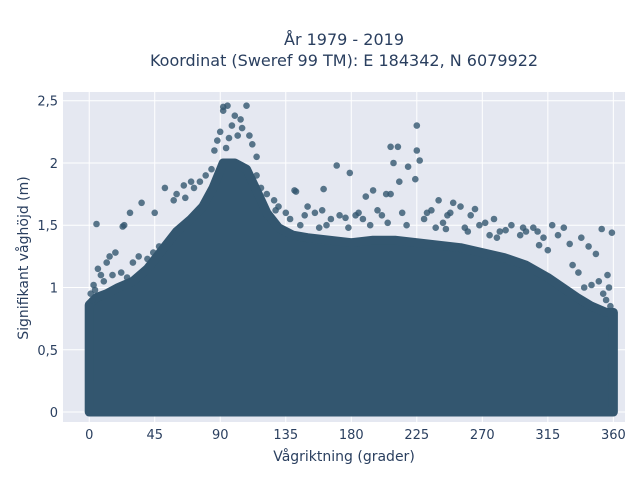 The image size is (640, 484). What do you see at coordinates (285, 435) in the screenshot?
I see `x-tick-label: 135` at bounding box center [285, 435].